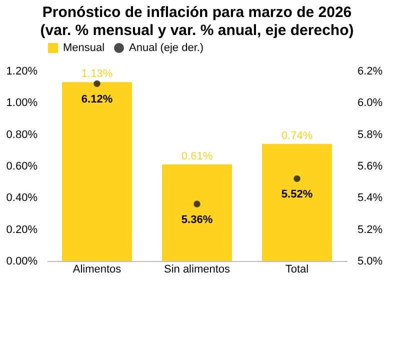 The height and width of the screenshot is (340, 420). What do you see at coordinates (297, 194) in the screenshot?
I see `data-label: 5.52%` at bounding box center [297, 194].